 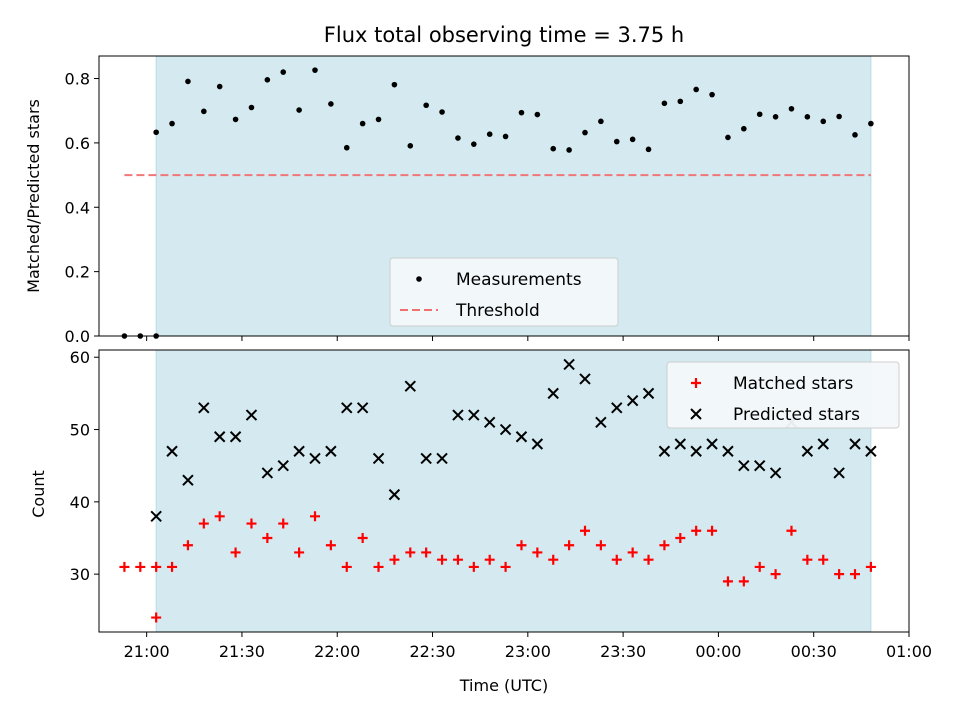 I want to click on x-tick-label: 22:00, so click(x=337, y=651).